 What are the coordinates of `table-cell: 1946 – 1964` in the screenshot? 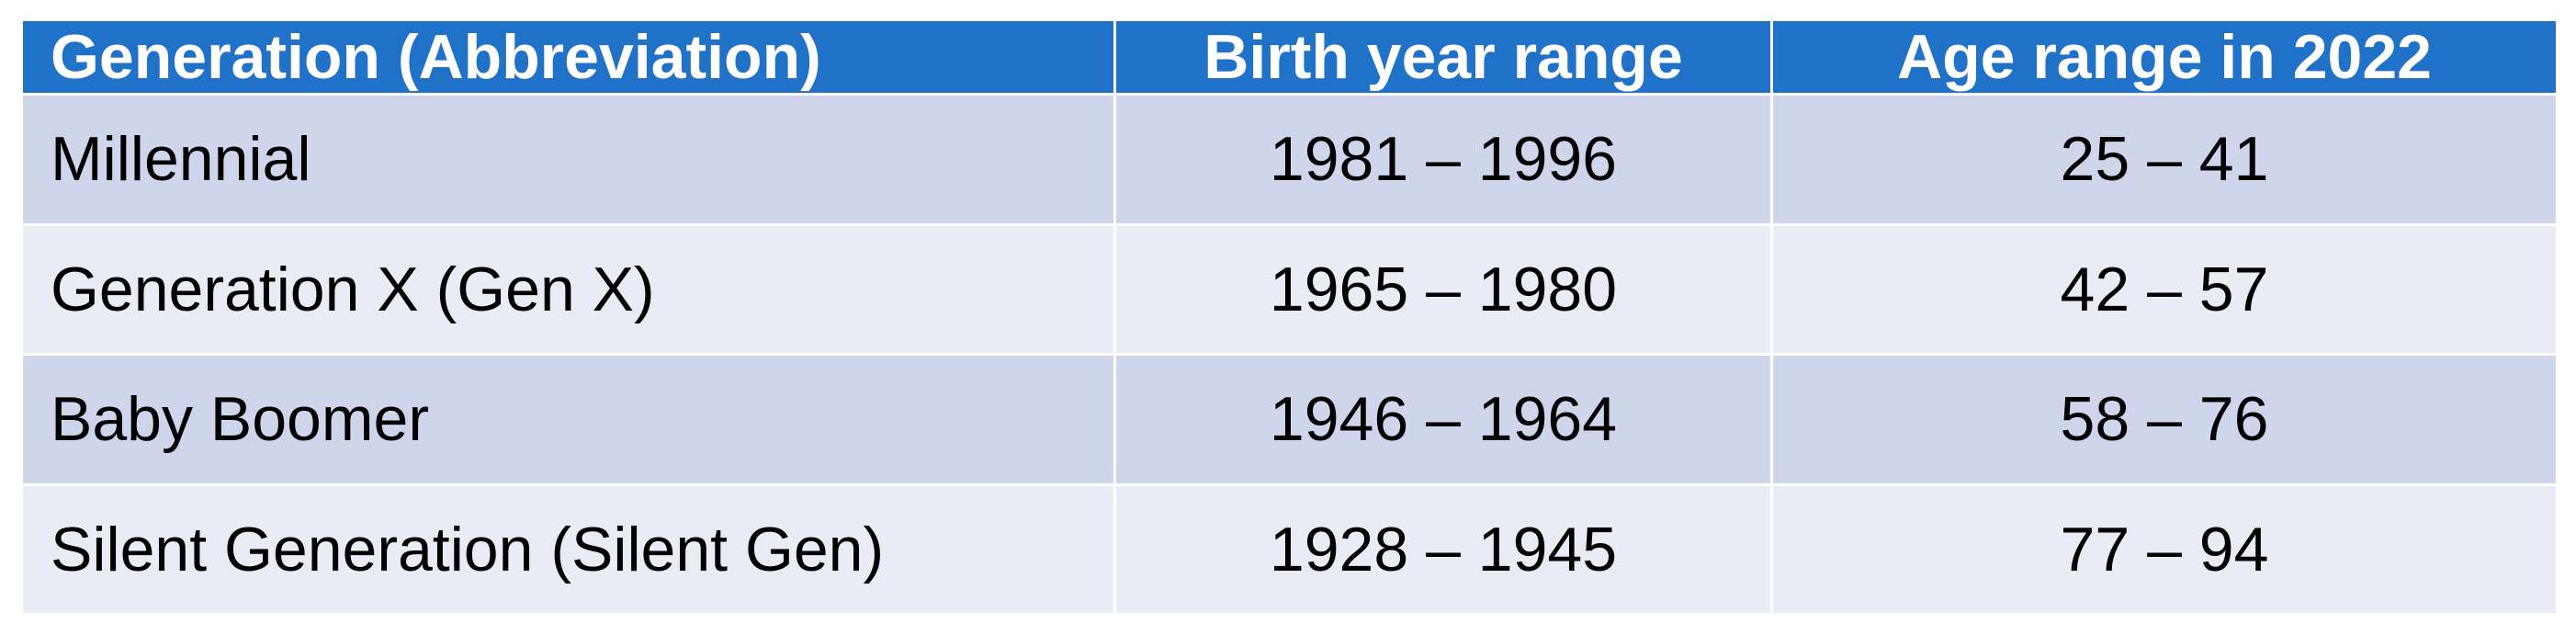 It's located at (1443, 419).